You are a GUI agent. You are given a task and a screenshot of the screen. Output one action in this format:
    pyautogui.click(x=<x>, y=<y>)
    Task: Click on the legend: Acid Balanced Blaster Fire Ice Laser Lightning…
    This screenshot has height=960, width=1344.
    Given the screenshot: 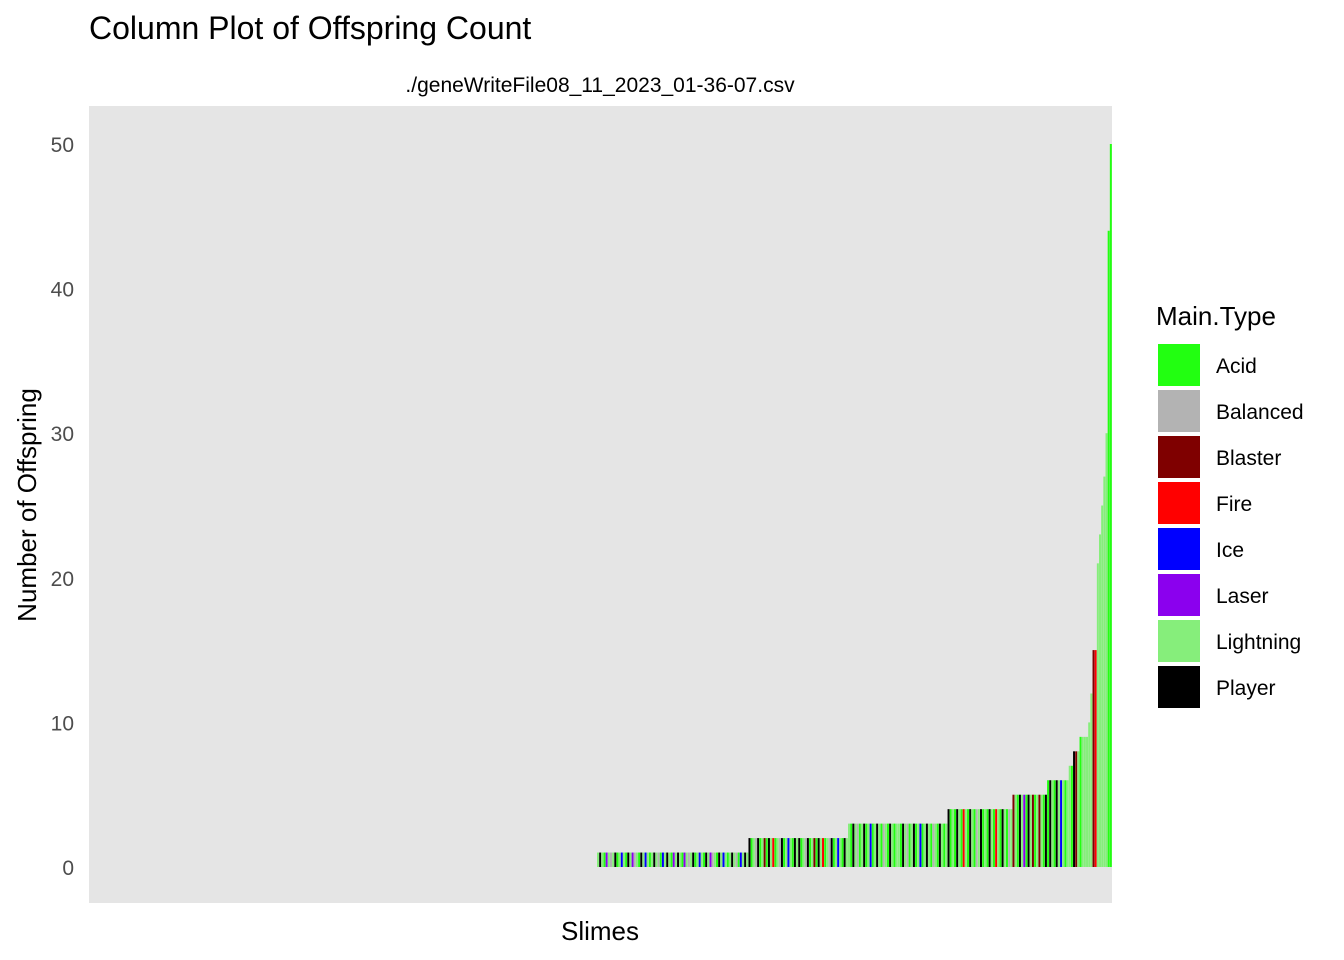 What is the action you would take?
    pyautogui.click(x=1231, y=526)
    